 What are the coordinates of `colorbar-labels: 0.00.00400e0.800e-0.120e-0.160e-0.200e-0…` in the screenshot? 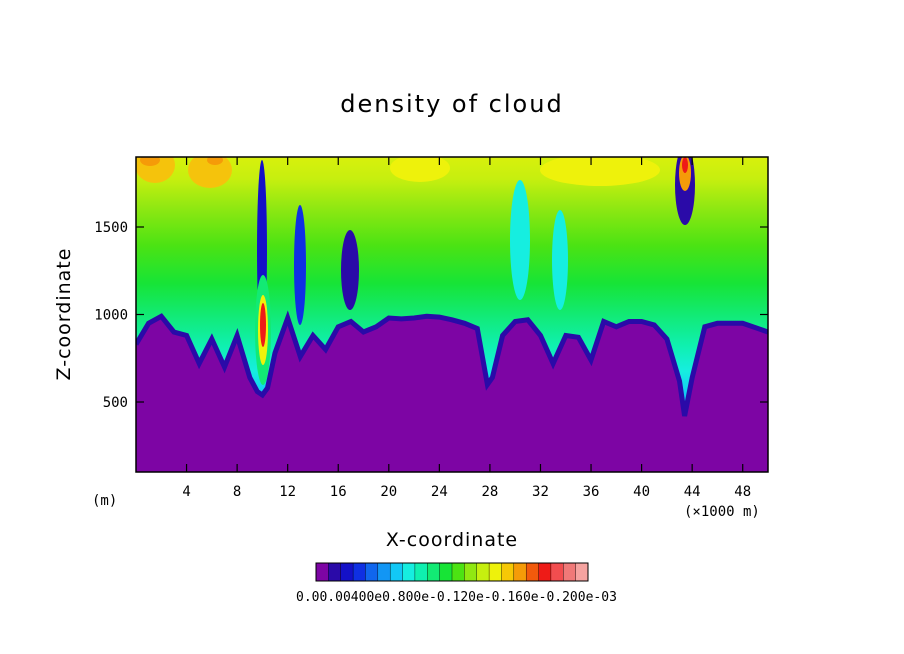 It's located at (456, 597).